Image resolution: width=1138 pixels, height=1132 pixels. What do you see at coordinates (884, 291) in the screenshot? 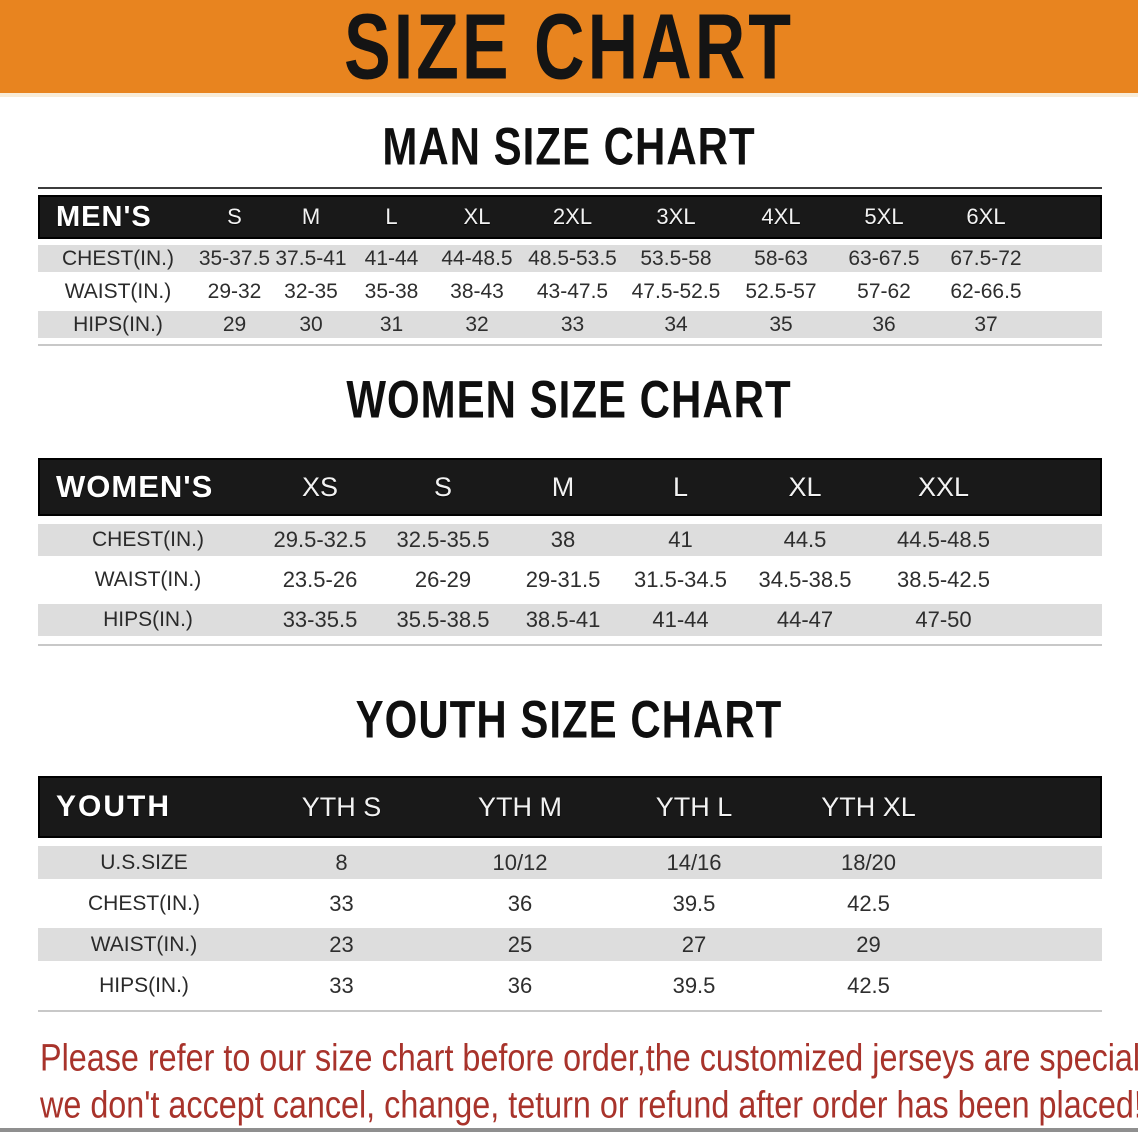
I see `value-cell: 57-62` at bounding box center [884, 291].